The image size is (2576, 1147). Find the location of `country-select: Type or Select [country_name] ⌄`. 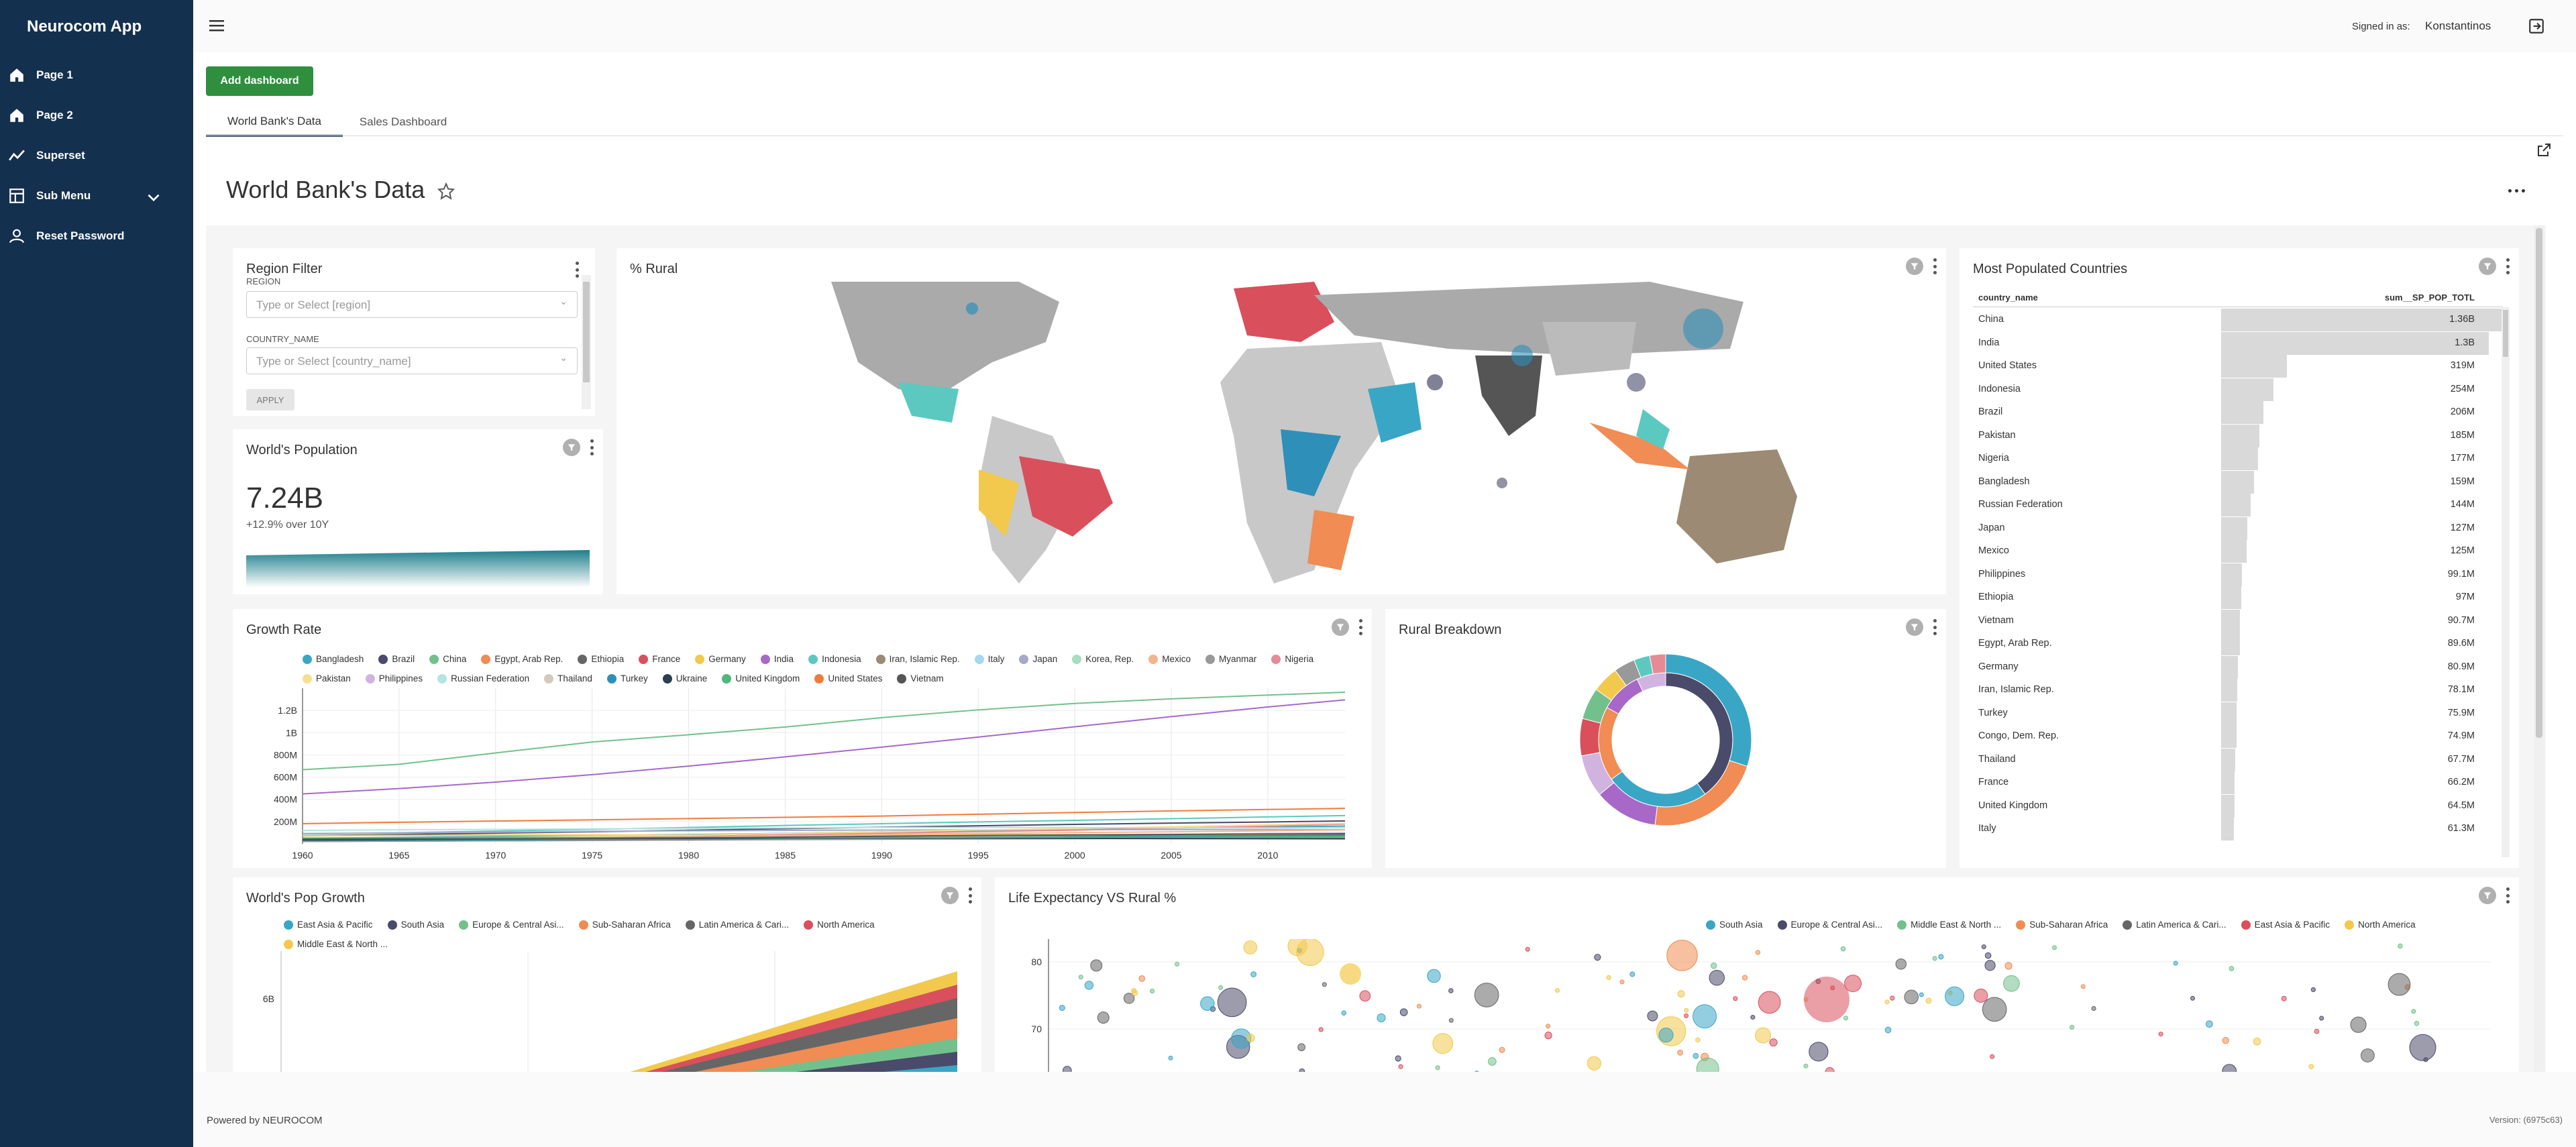

country-select: Type or Select [country_name] ⌄ is located at coordinates (412, 360).